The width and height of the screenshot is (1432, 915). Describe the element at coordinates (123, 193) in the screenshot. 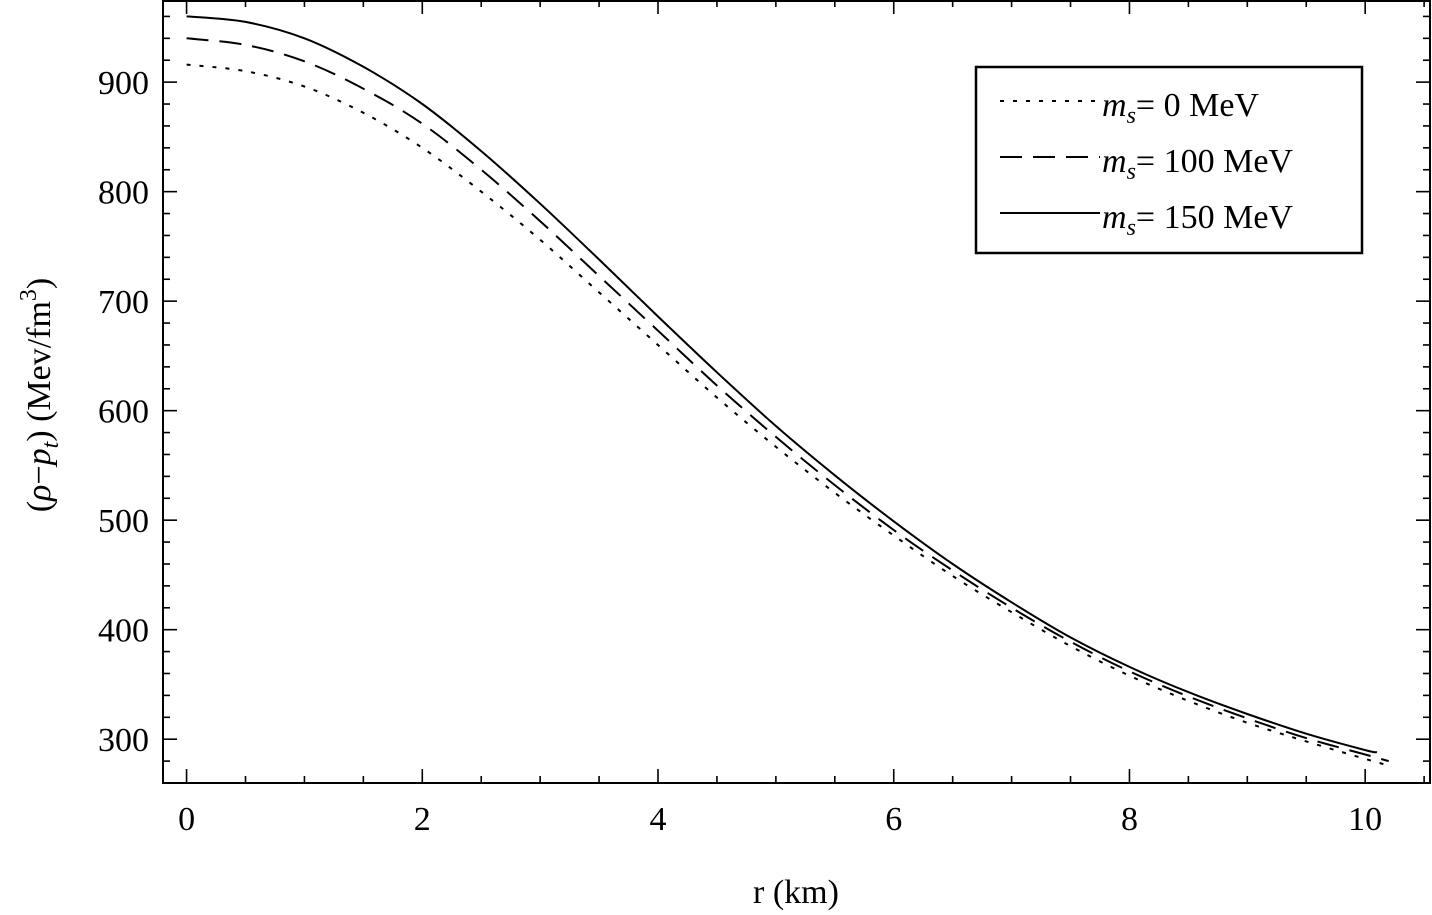

I see `y-tick-label: 800` at that location.